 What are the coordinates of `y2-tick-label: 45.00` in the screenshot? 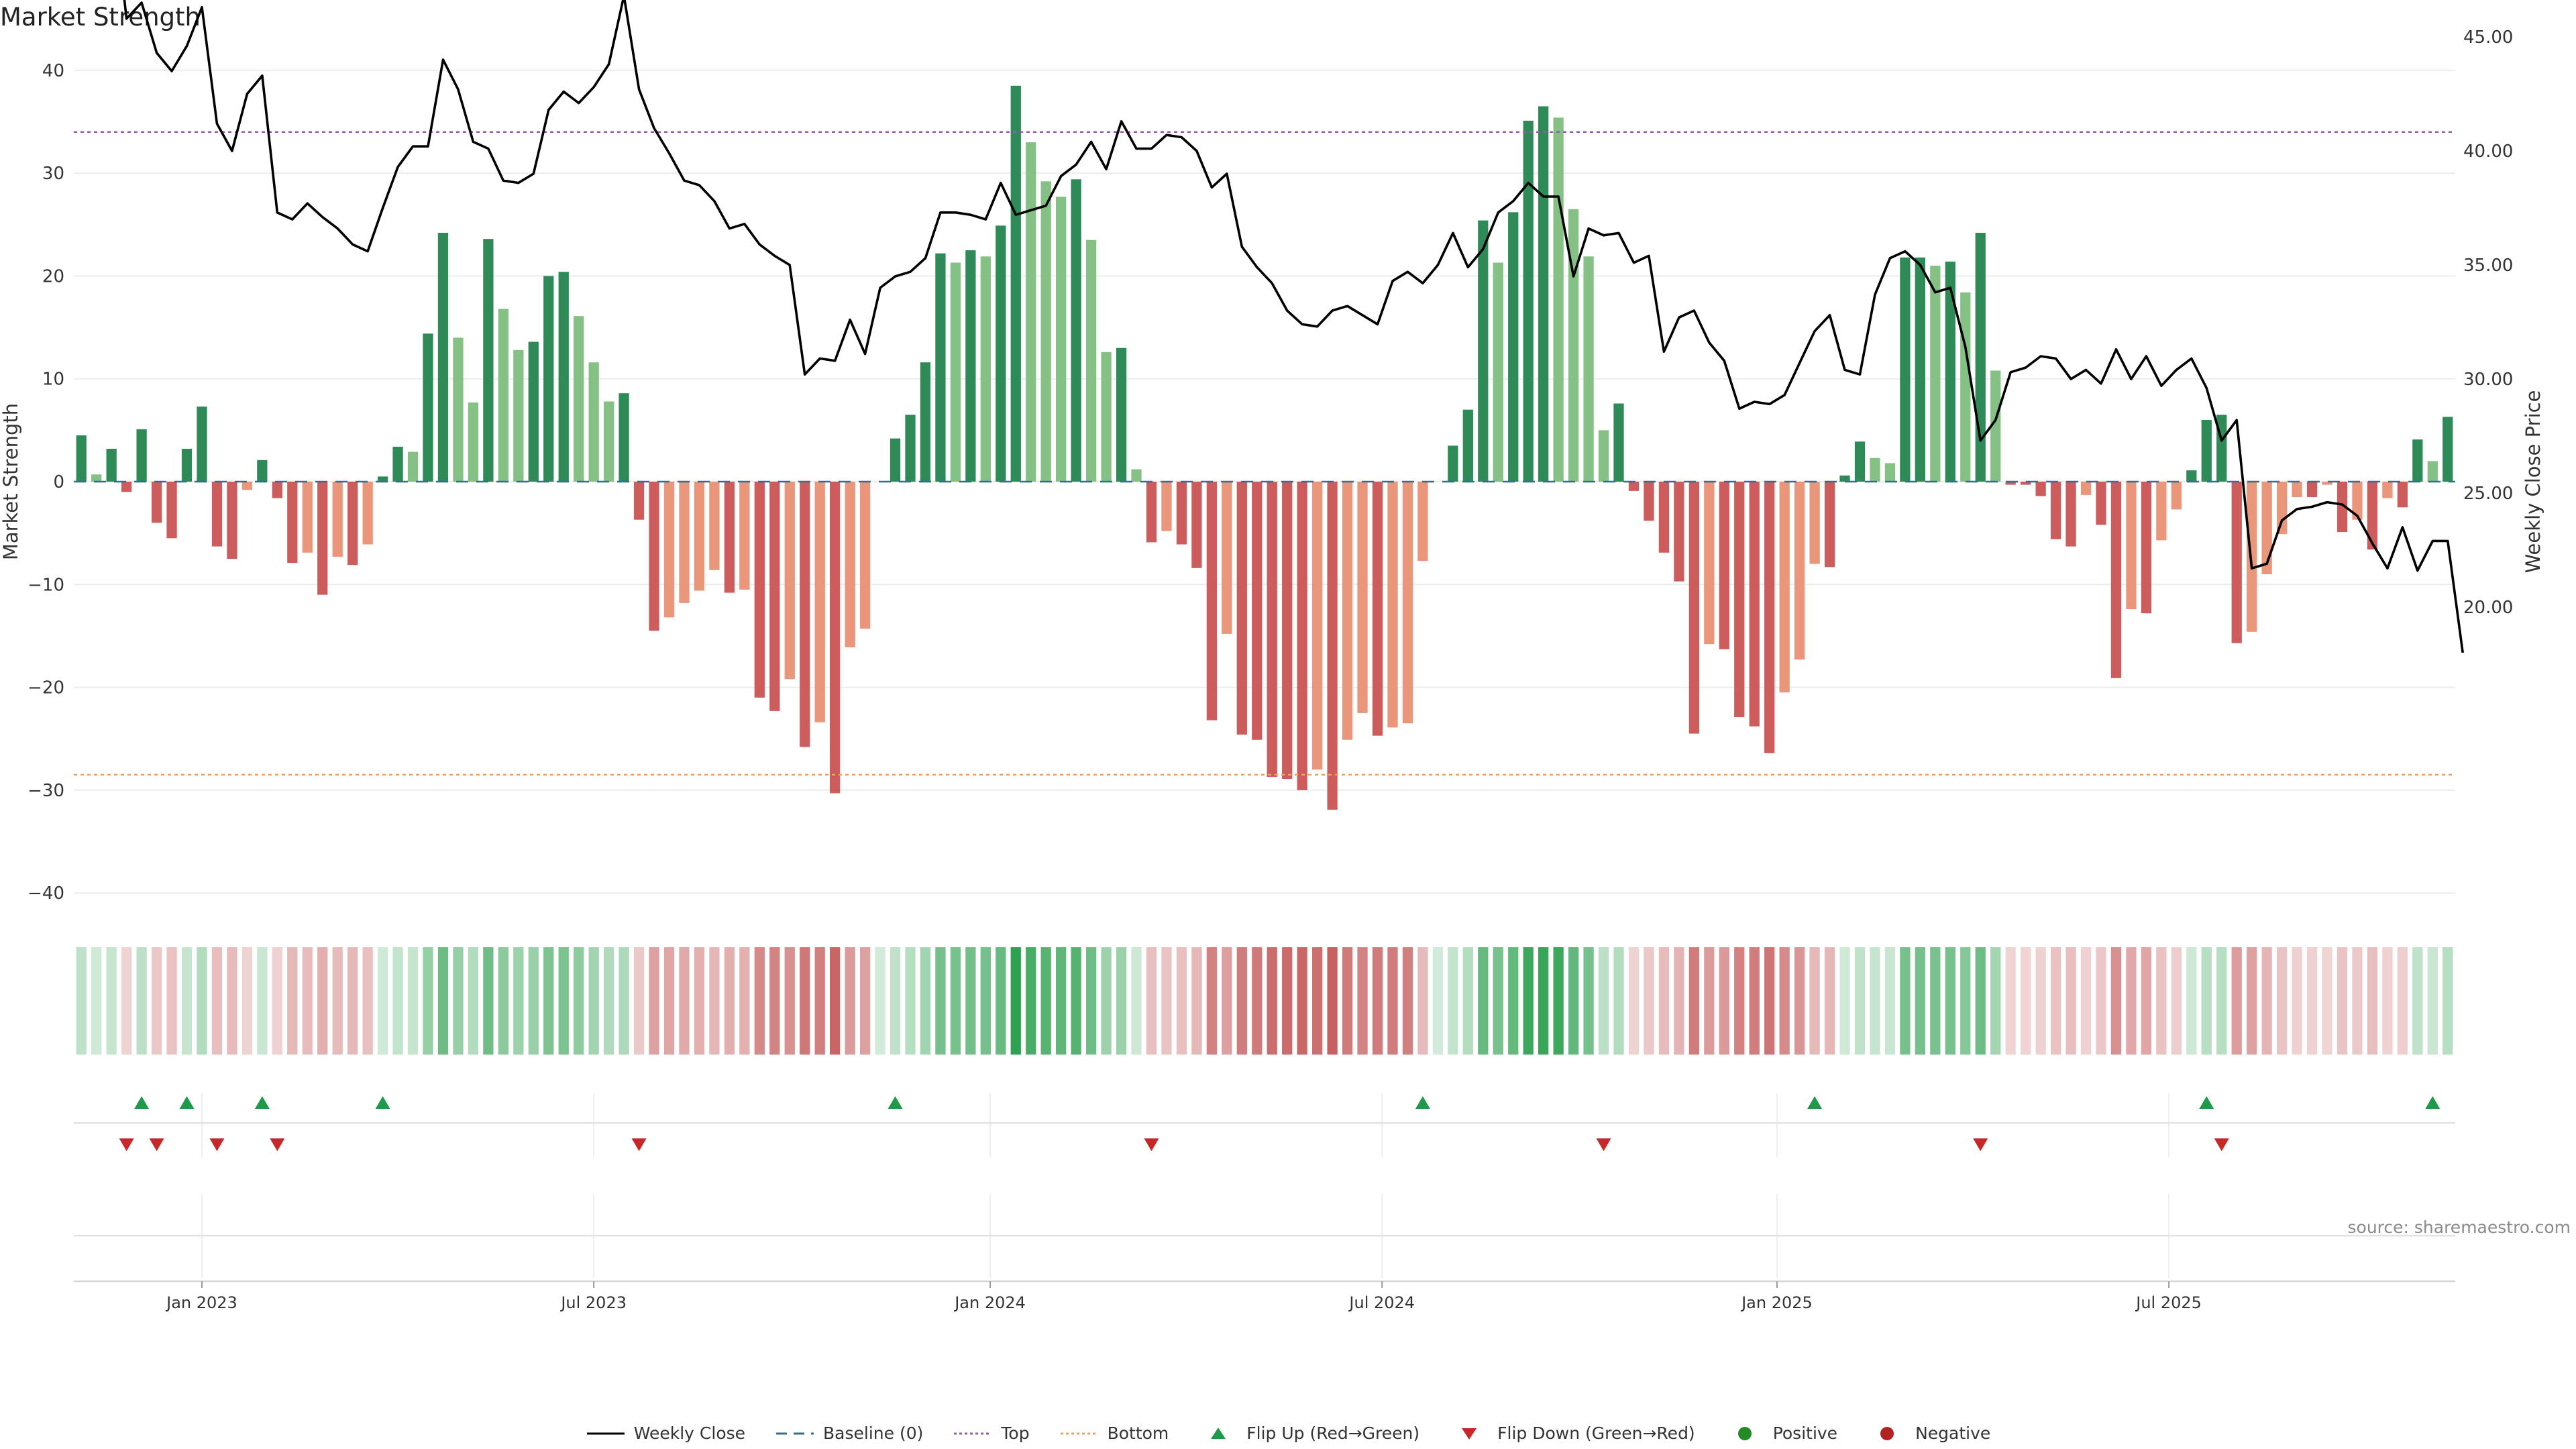 It's located at (2488, 38).